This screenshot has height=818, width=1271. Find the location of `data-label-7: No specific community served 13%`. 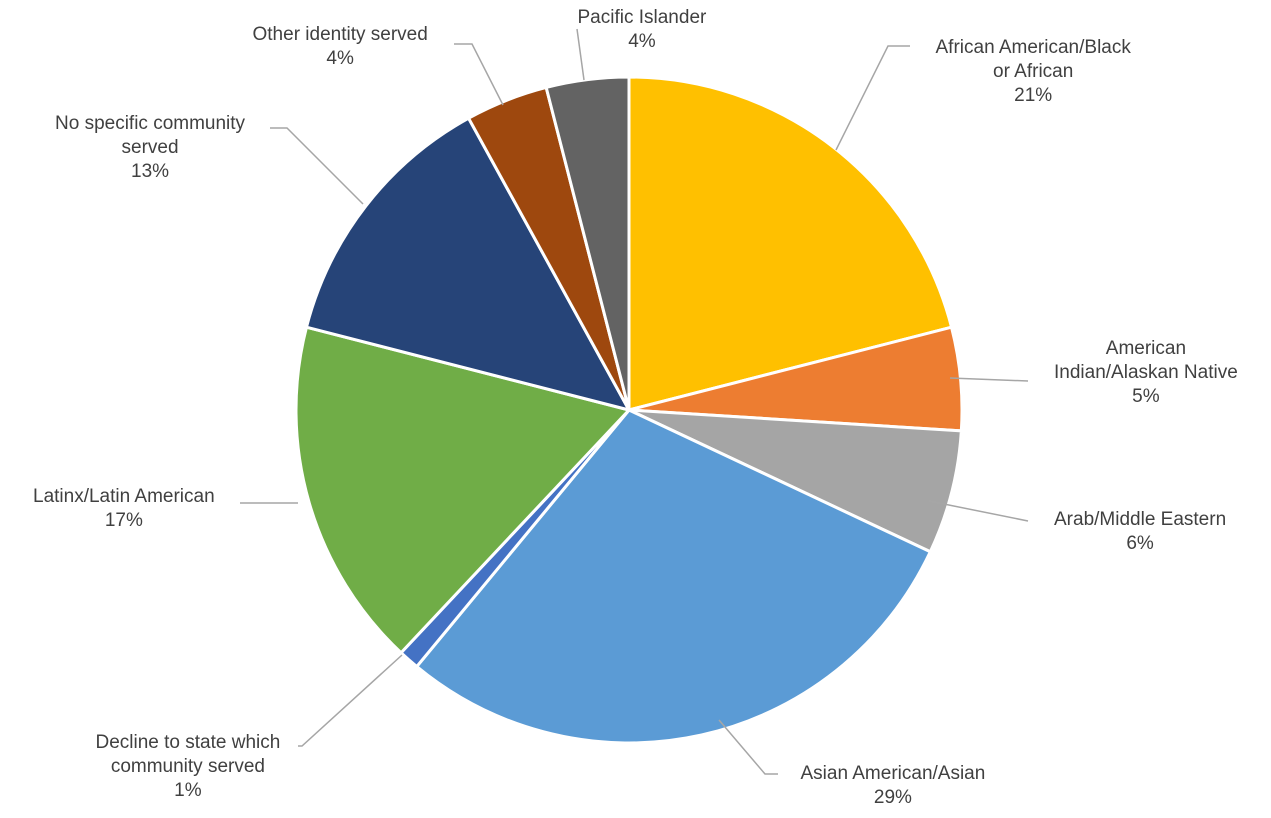

data-label-7: No specific community served 13% is located at coordinates (150, 148).